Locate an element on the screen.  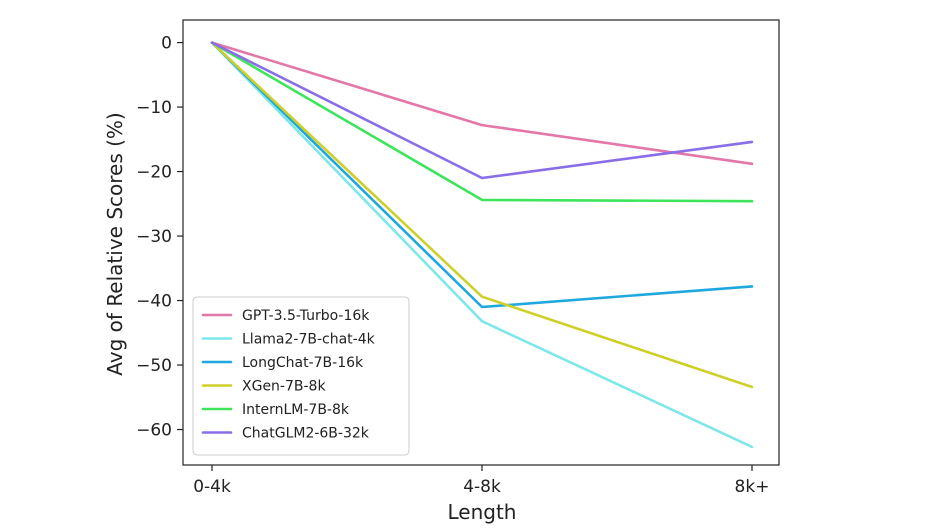
legend-label-5: ChatGLM2-6B-32k is located at coordinates (306, 434).